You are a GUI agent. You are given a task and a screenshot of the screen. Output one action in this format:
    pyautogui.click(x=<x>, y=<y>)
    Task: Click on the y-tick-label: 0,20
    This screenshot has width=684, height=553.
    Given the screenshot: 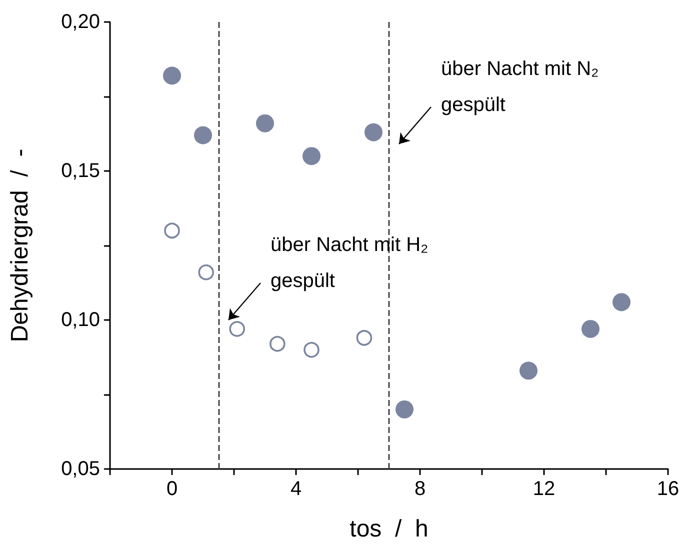 What is the action you would take?
    pyautogui.click(x=80, y=22)
    